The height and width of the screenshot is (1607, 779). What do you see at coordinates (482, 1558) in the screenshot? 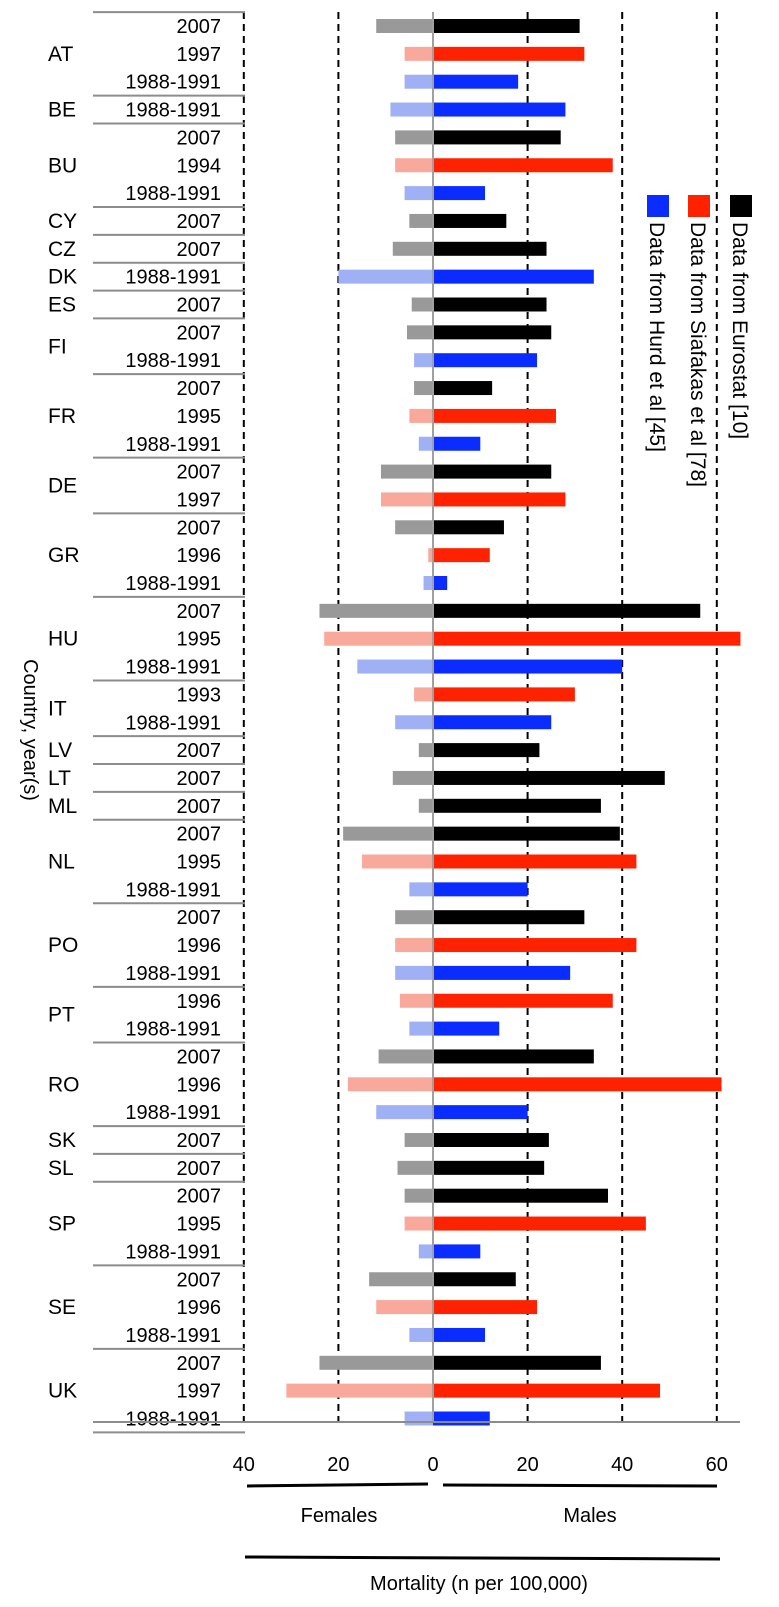
I see `xlabel-bracket` at bounding box center [482, 1558].